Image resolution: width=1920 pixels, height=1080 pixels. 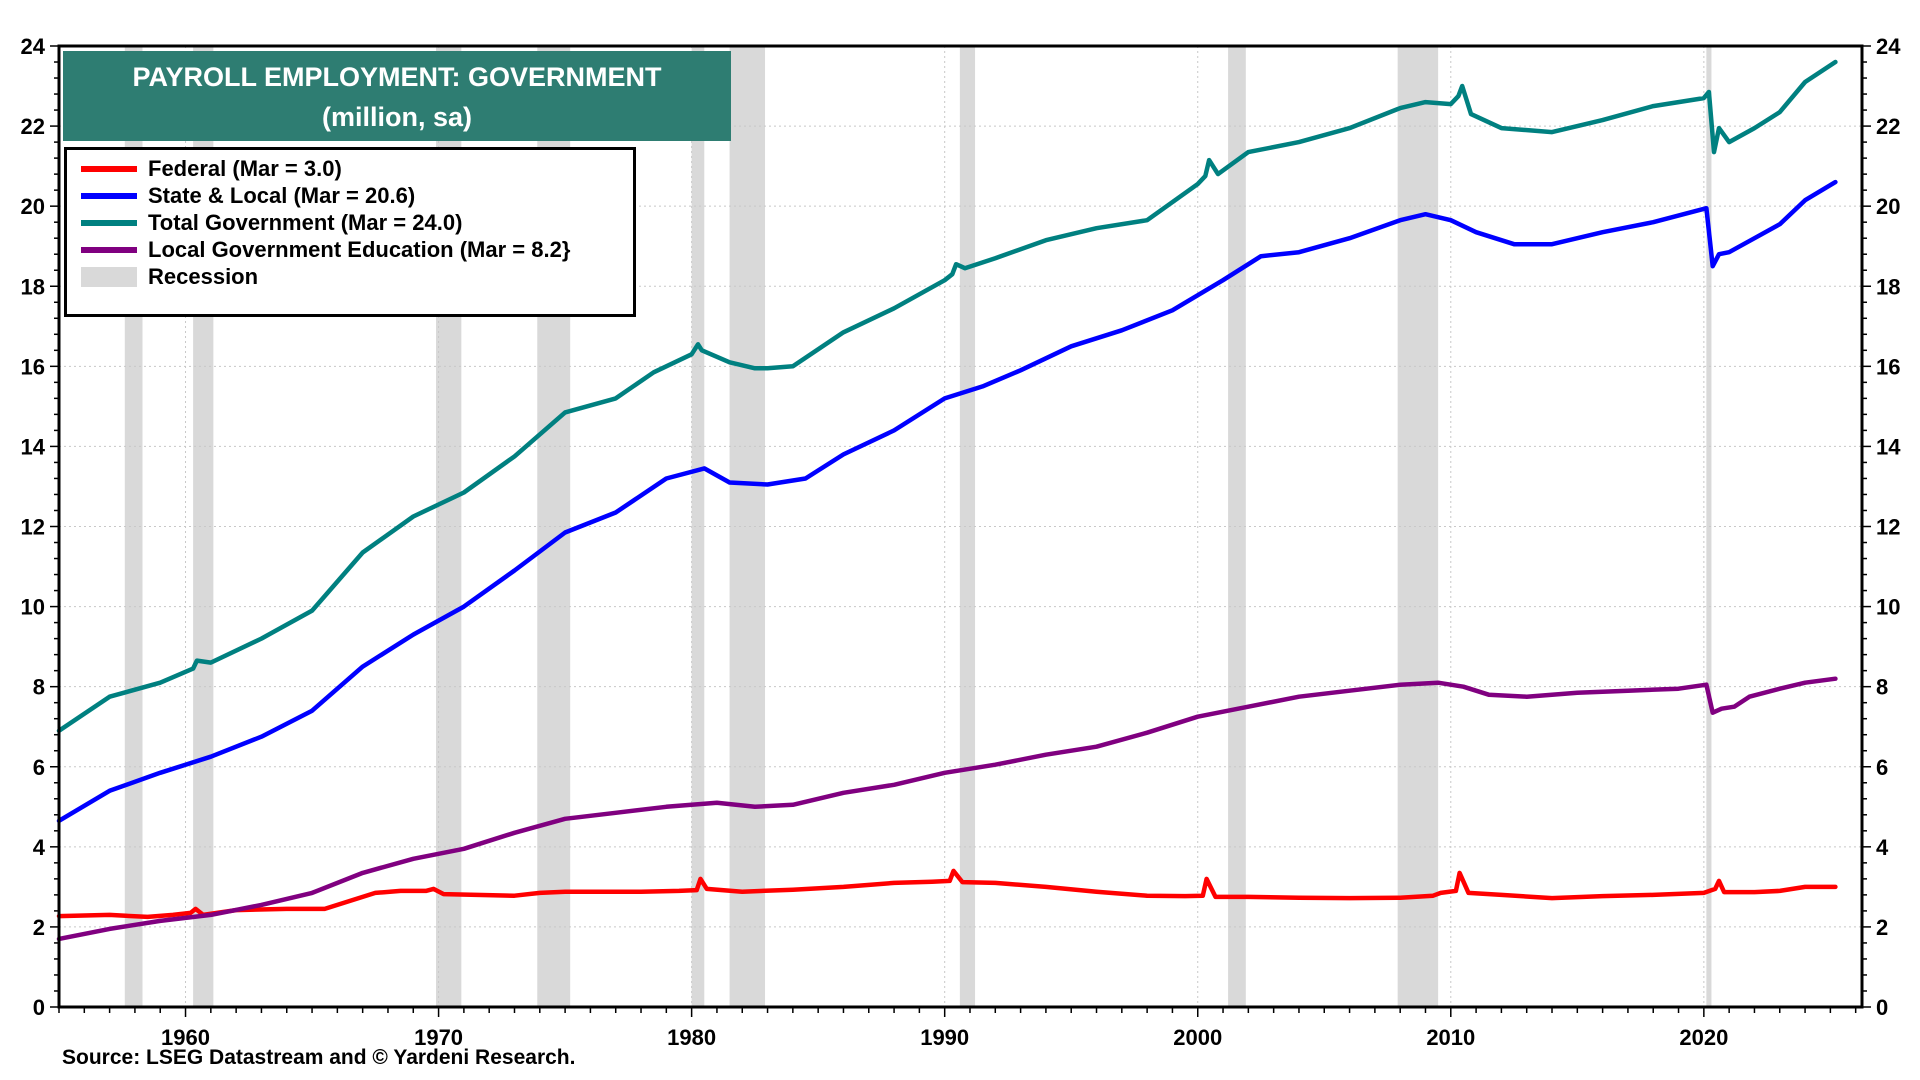 What do you see at coordinates (357, 168) in the screenshot?
I see `legend-item-federal: Federal (Mar = 3.0)` at bounding box center [357, 168].